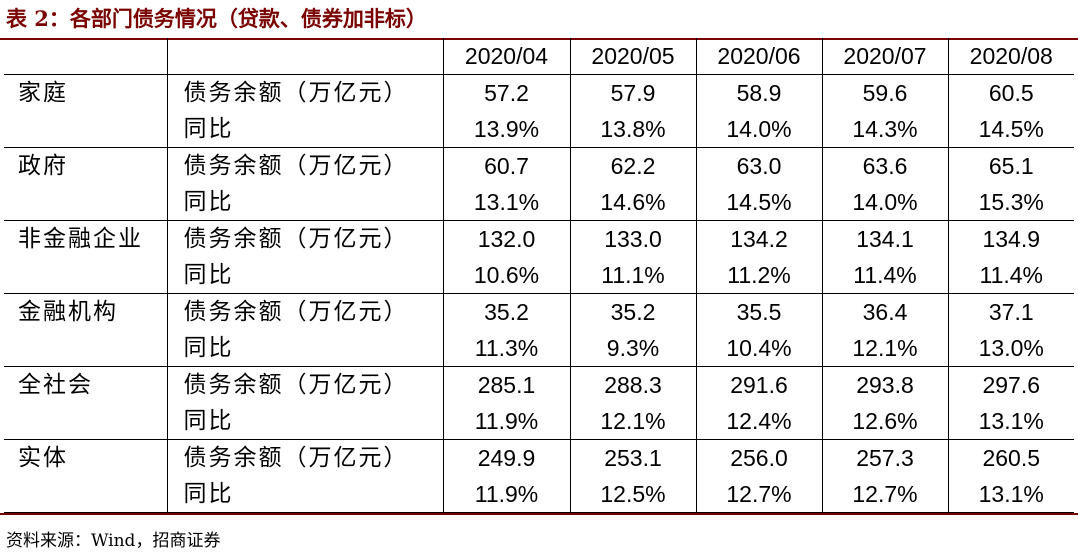 Image resolution: width=1078 pixels, height=558 pixels. I want to click on header-period: 2020/07, so click(885, 56).